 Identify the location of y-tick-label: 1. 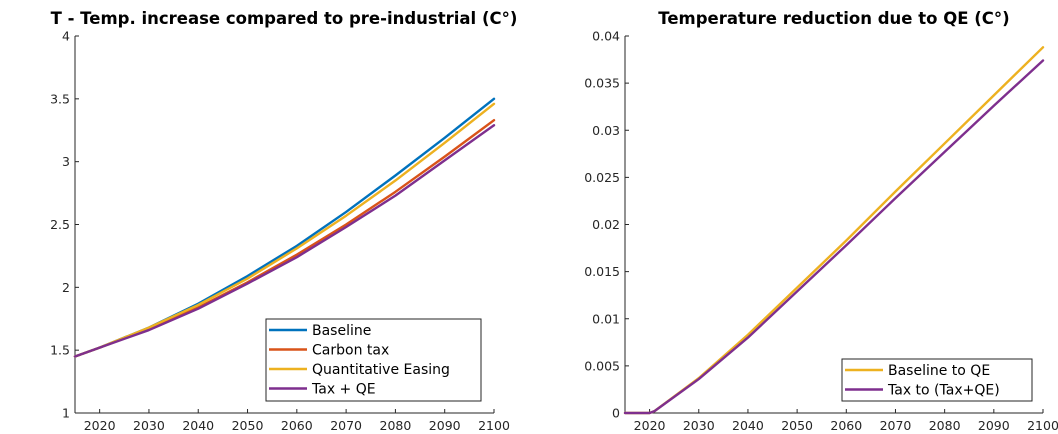
(66, 413).